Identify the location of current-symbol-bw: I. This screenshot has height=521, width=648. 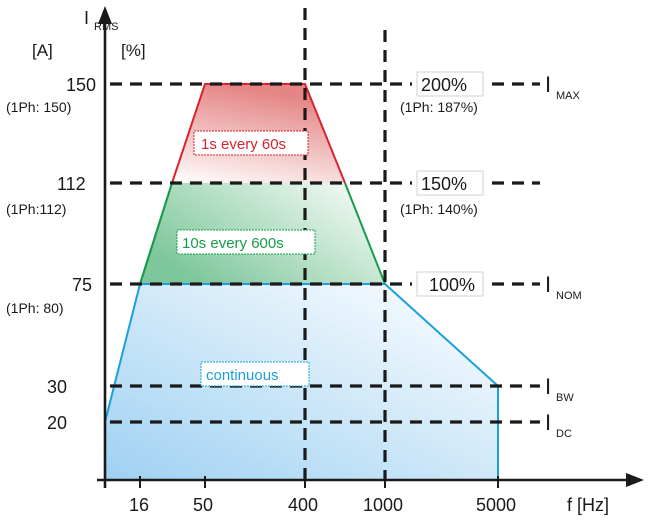
(548, 386).